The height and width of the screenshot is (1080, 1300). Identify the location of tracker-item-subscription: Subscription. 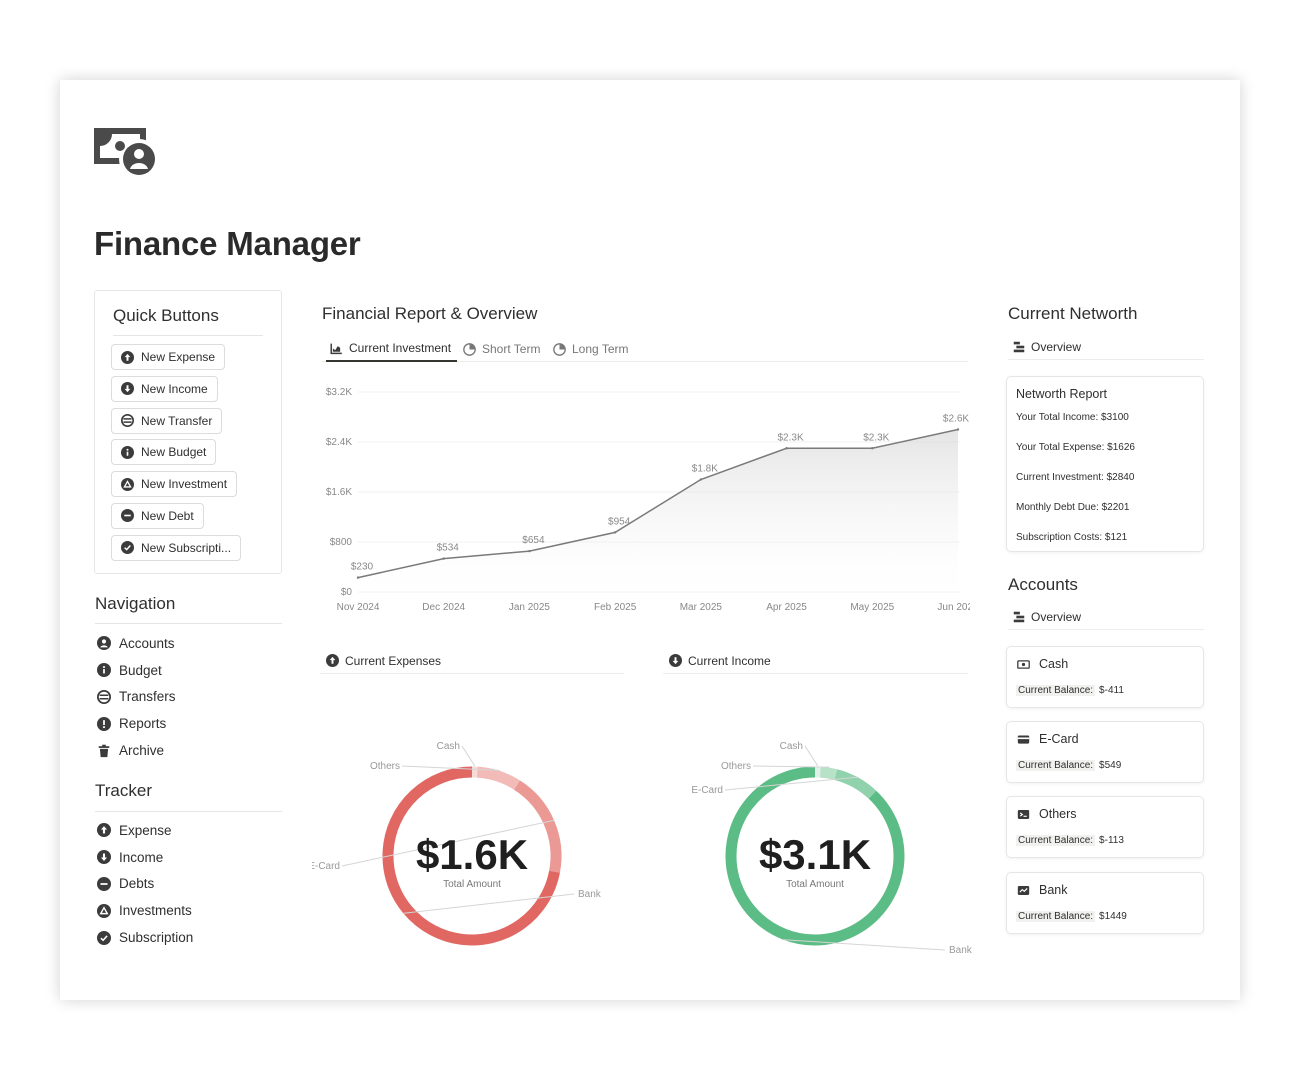
(145, 937).